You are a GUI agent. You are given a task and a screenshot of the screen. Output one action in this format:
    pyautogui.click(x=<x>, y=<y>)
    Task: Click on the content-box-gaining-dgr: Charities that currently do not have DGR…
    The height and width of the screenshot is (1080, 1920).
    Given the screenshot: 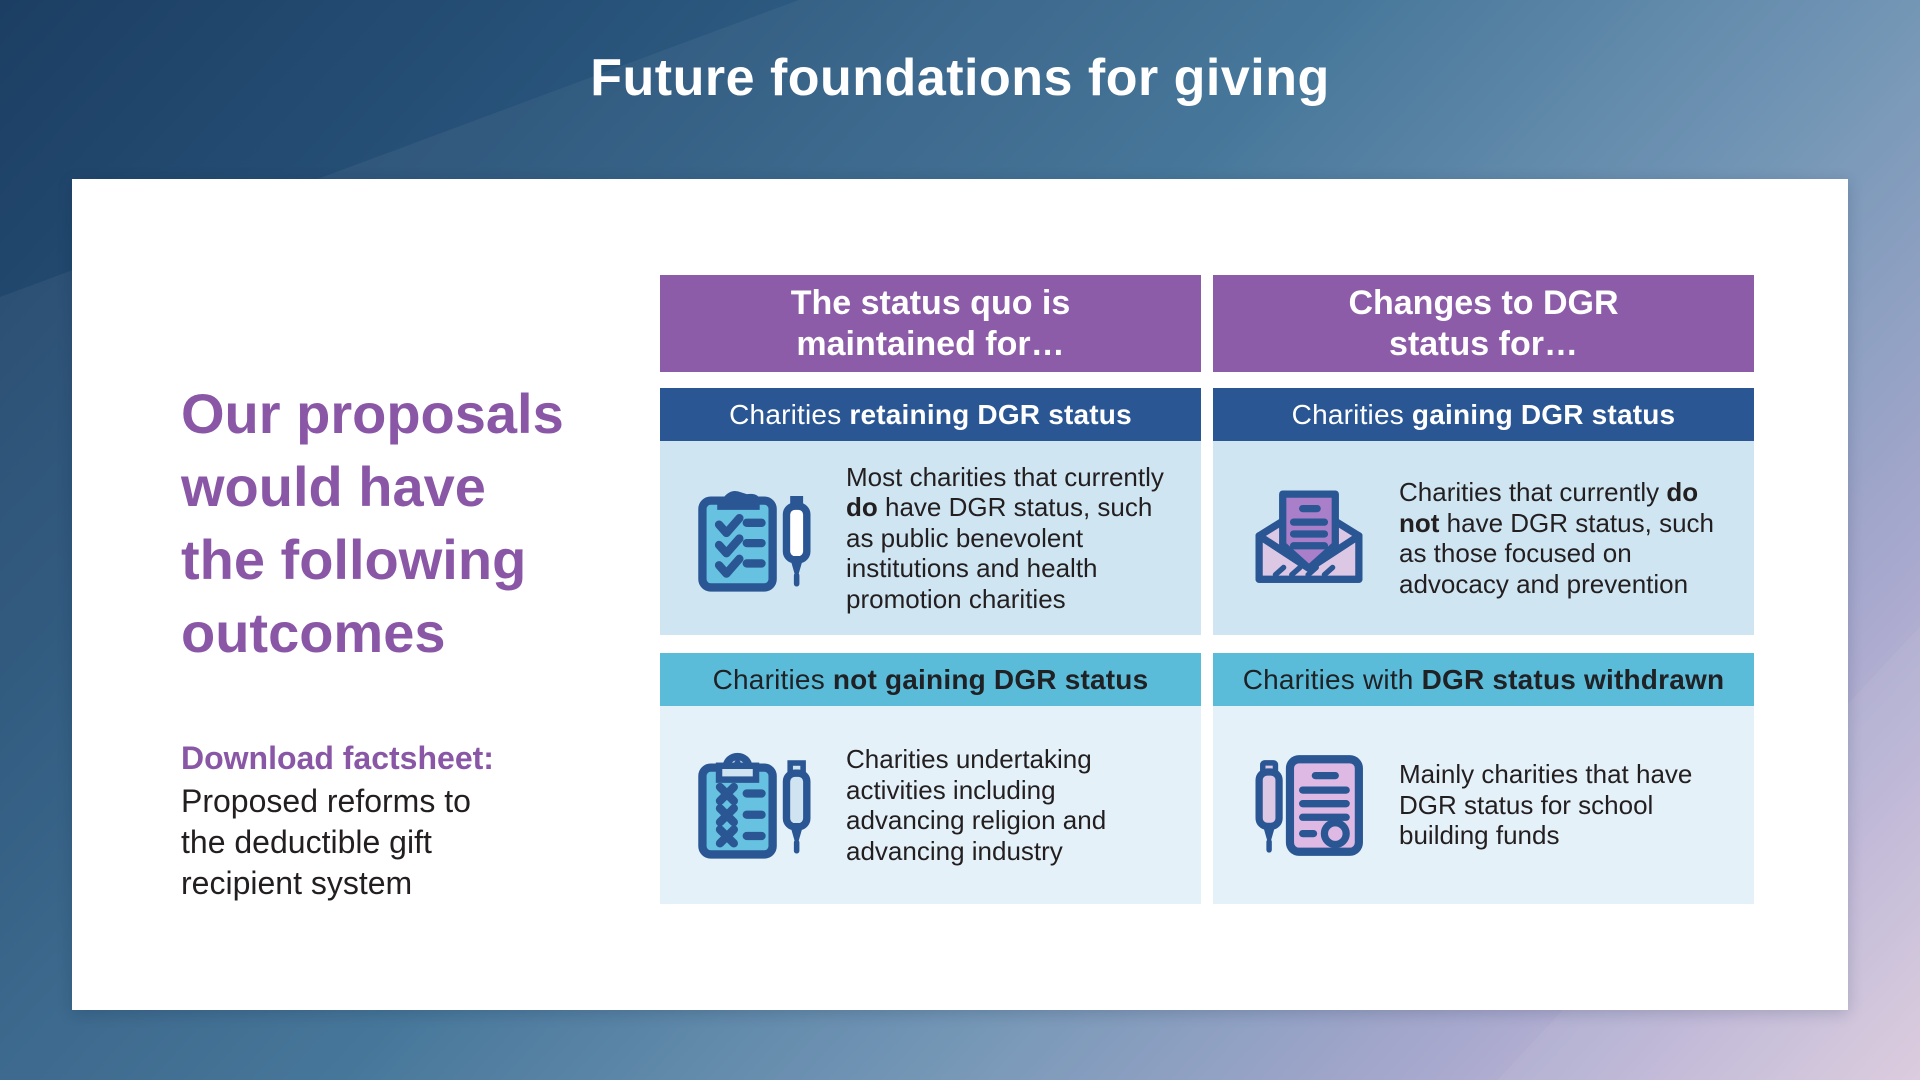 What is the action you would take?
    pyautogui.click(x=1483, y=538)
    